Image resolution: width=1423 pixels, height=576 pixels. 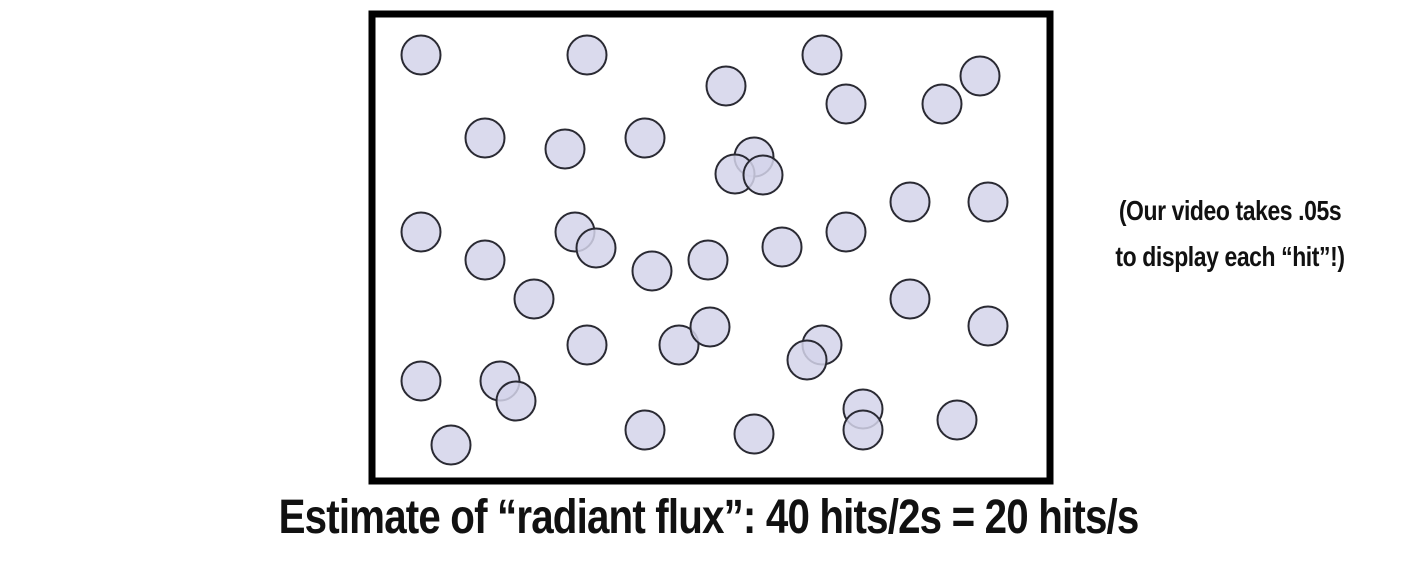 I want to click on side-note-line-1: (Our video takes .05s, so click(x=1230, y=210).